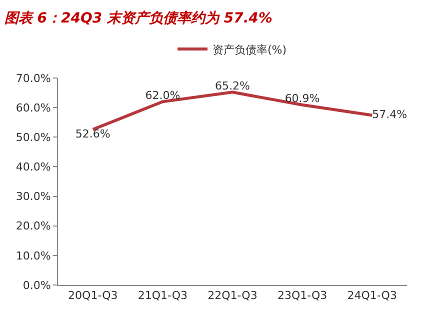 This screenshot has height=323, width=437. Describe the element at coordinates (390, 115) in the screenshot. I see `data-label: 57.4%` at that location.